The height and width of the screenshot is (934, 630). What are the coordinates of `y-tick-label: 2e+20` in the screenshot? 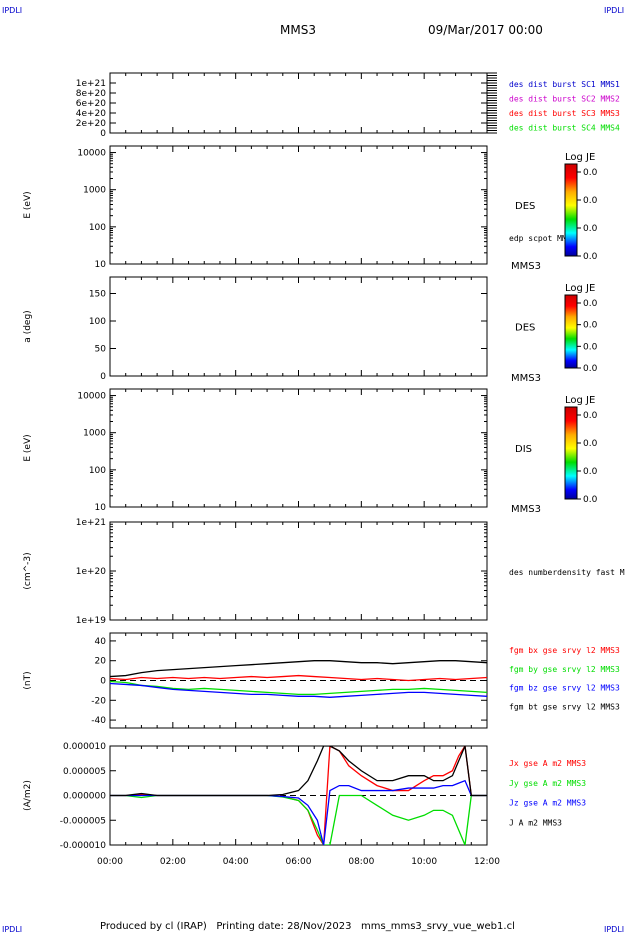 It's located at (91, 124).